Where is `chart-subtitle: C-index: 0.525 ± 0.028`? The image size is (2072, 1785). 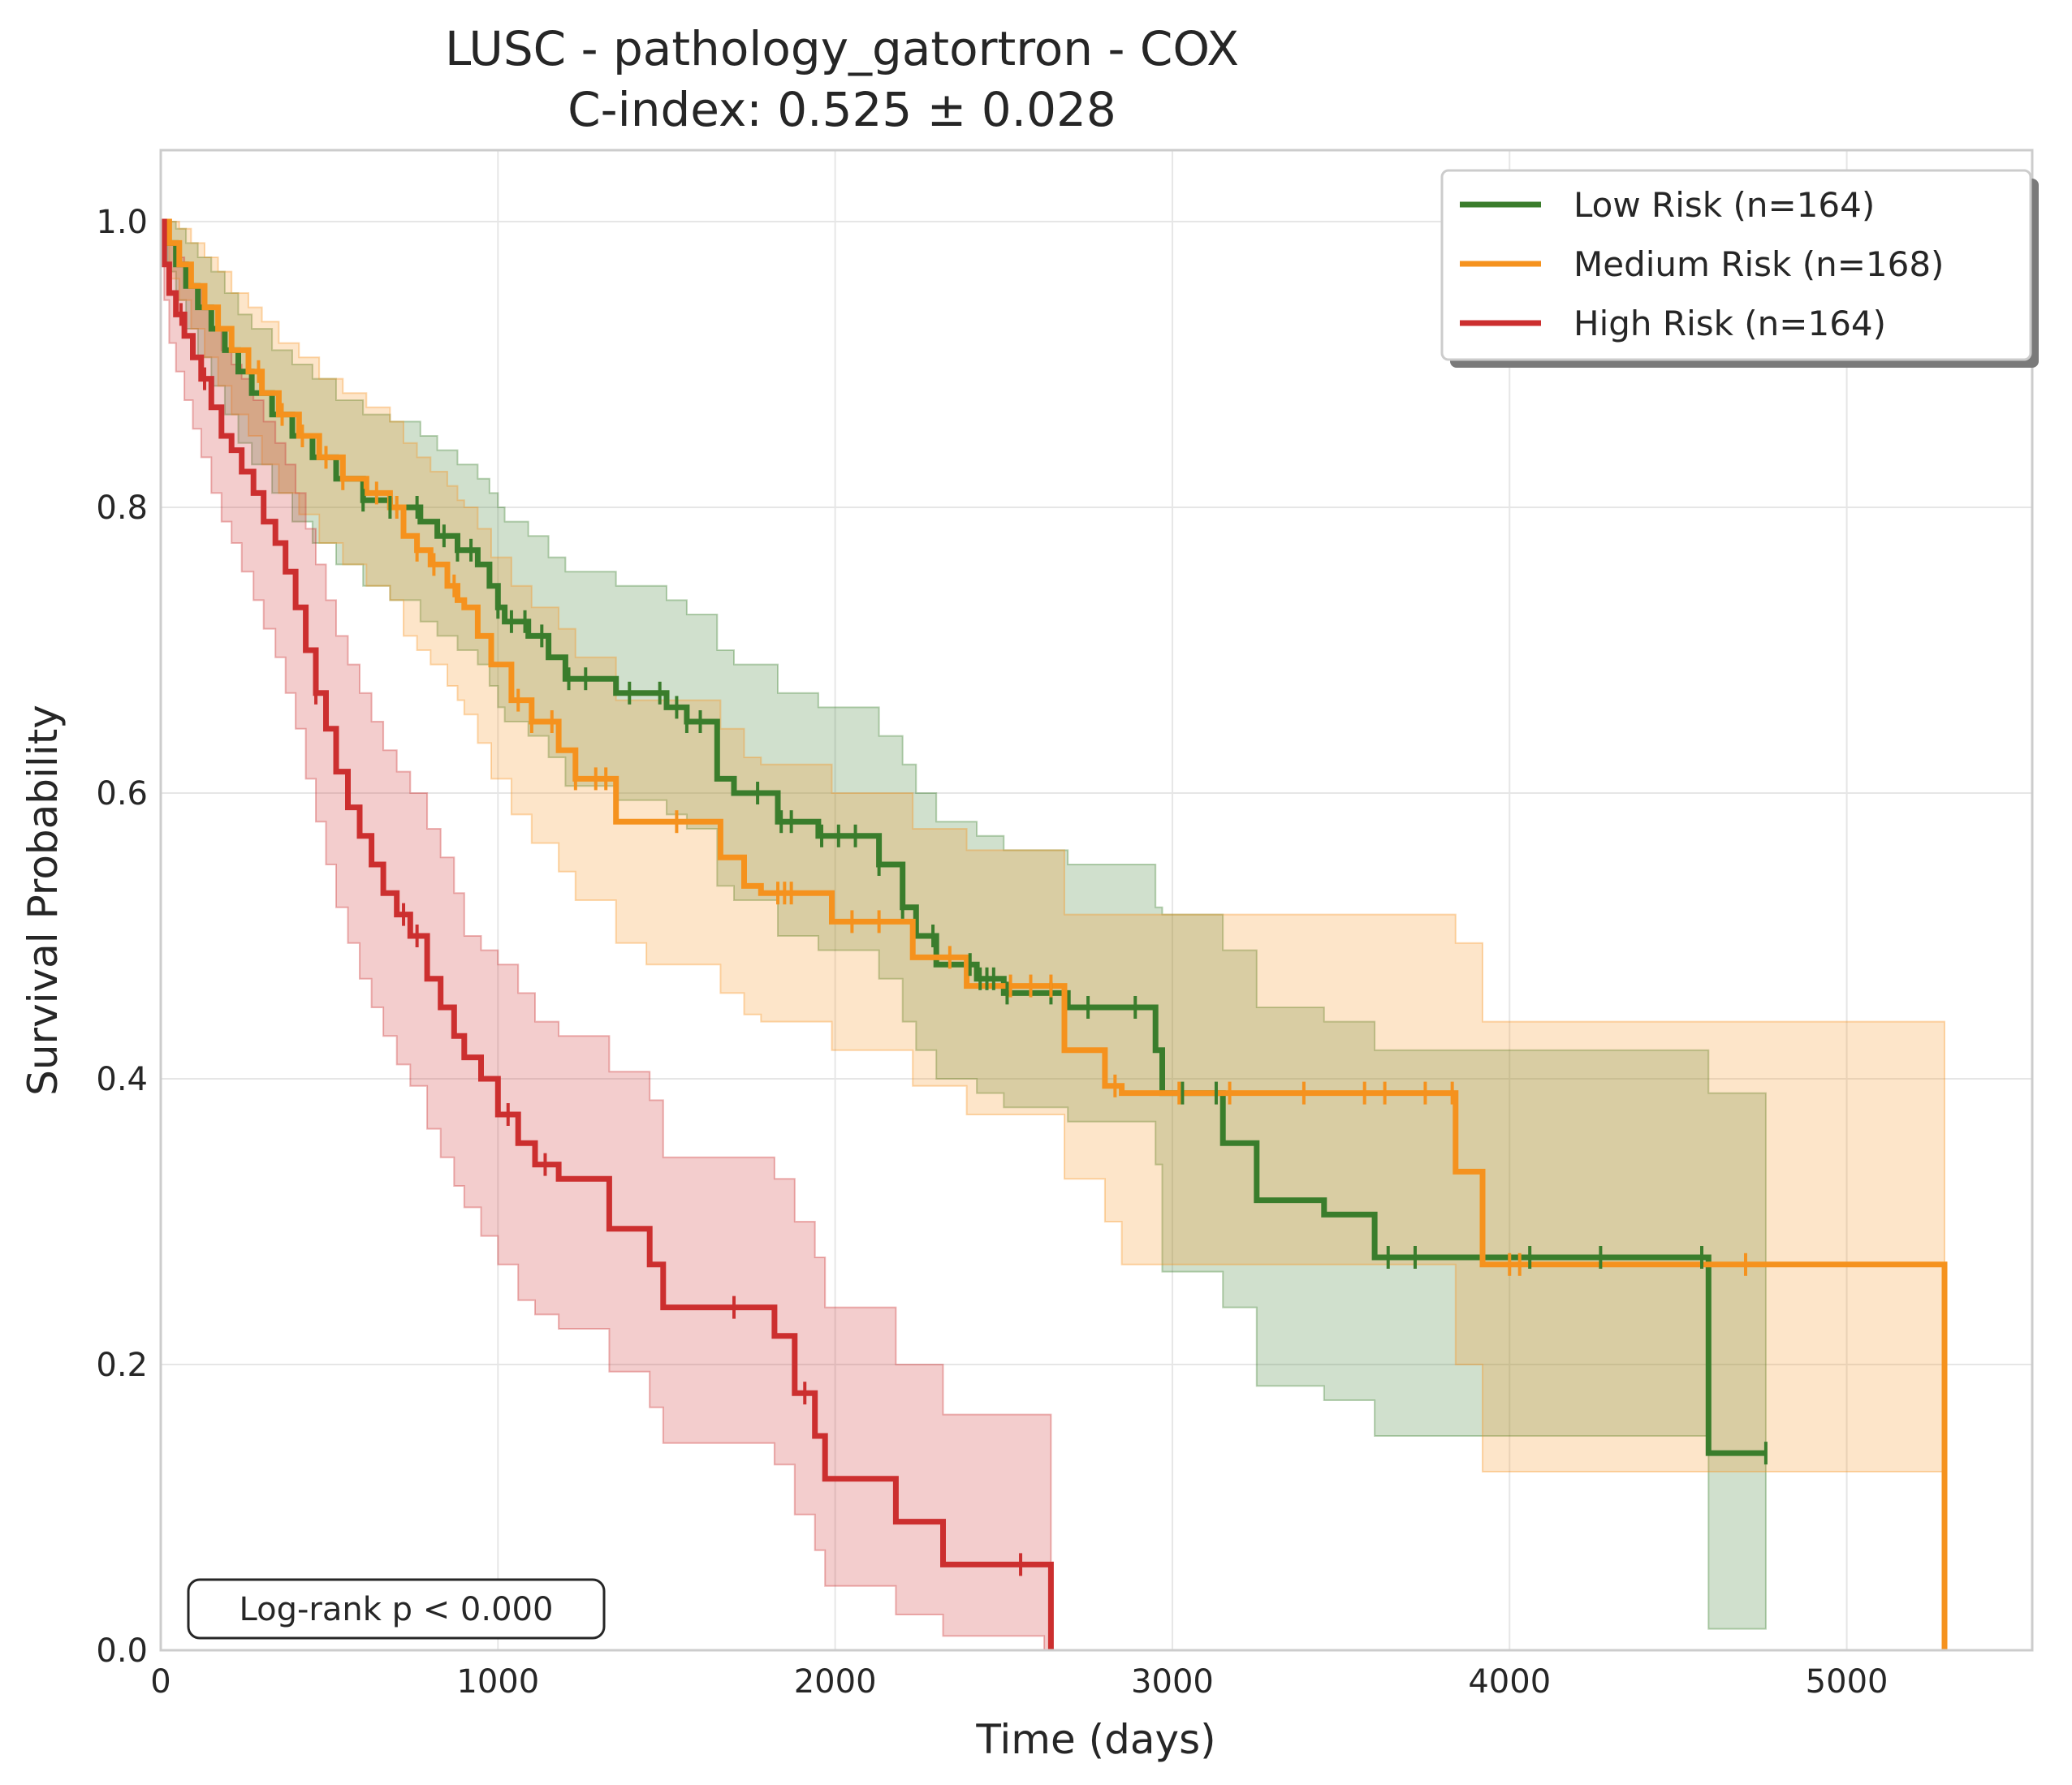 chart-subtitle: C-index: 0.525 ± 0.028 is located at coordinates (842, 110).